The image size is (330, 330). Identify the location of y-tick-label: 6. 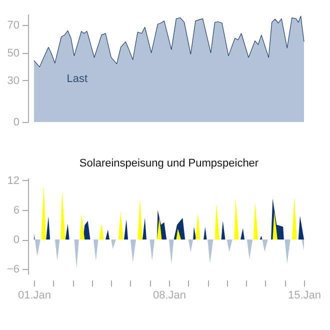
(16, 210).